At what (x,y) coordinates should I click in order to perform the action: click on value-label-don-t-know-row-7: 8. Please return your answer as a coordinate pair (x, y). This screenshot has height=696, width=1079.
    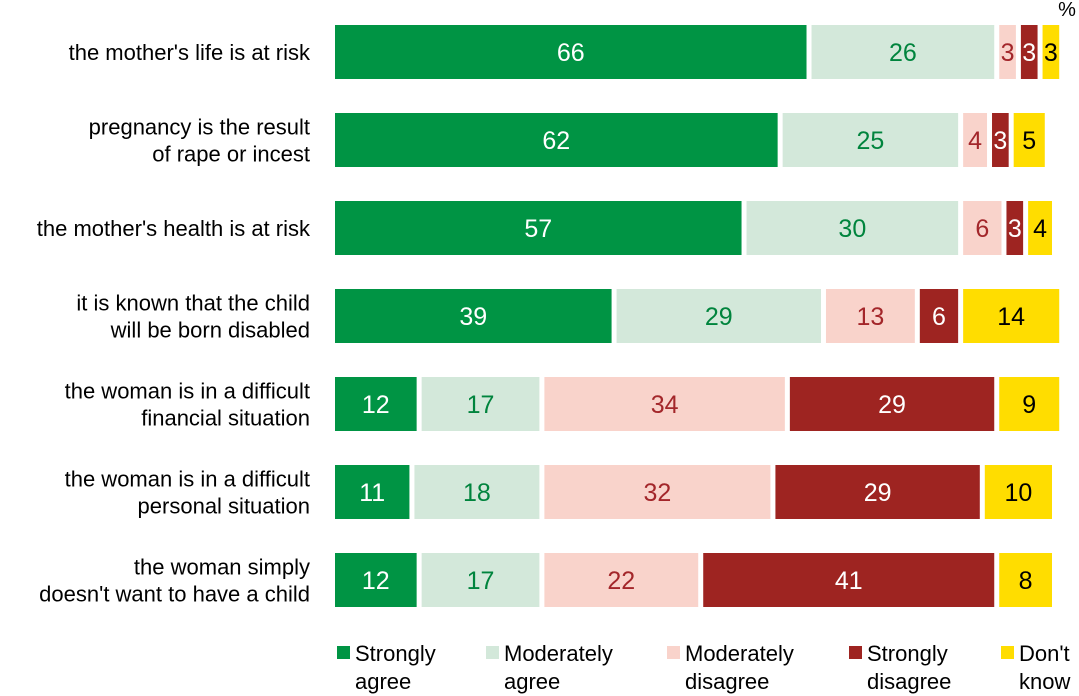
    Looking at the image, I should click on (1026, 581).